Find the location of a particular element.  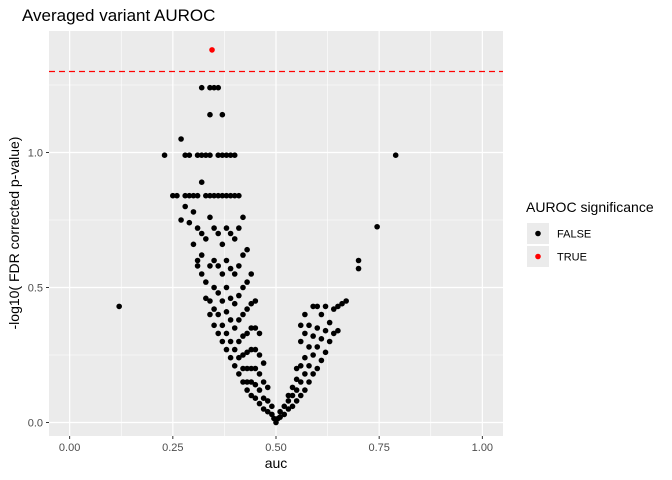

legend-label-false: FALSE is located at coordinates (574, 235).